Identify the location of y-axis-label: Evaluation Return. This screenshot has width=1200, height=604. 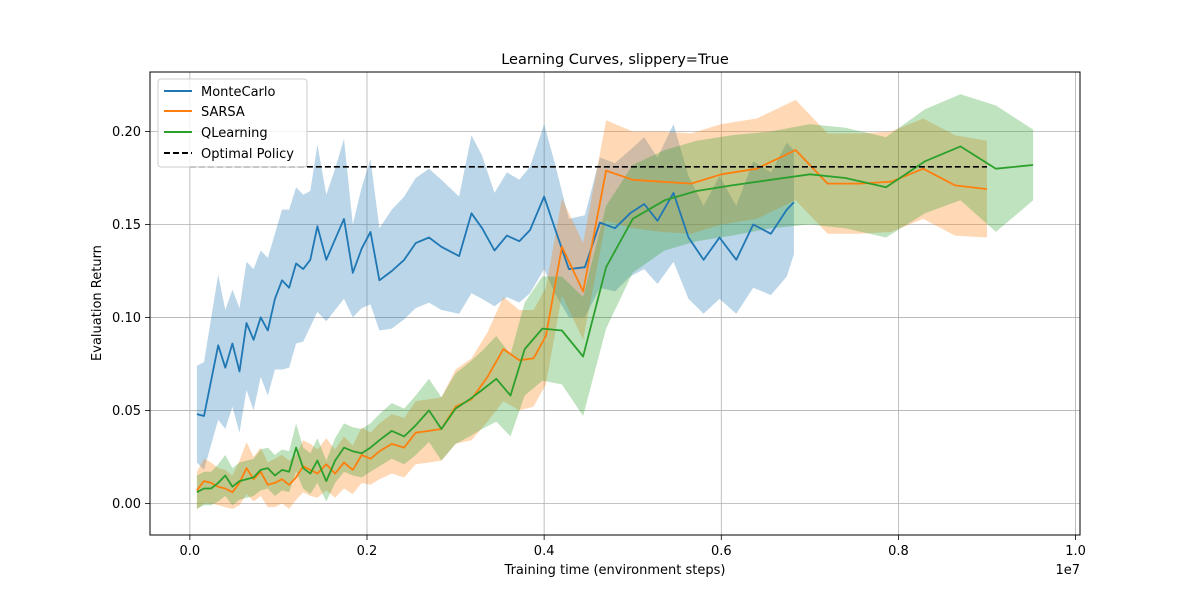
(97, 303).